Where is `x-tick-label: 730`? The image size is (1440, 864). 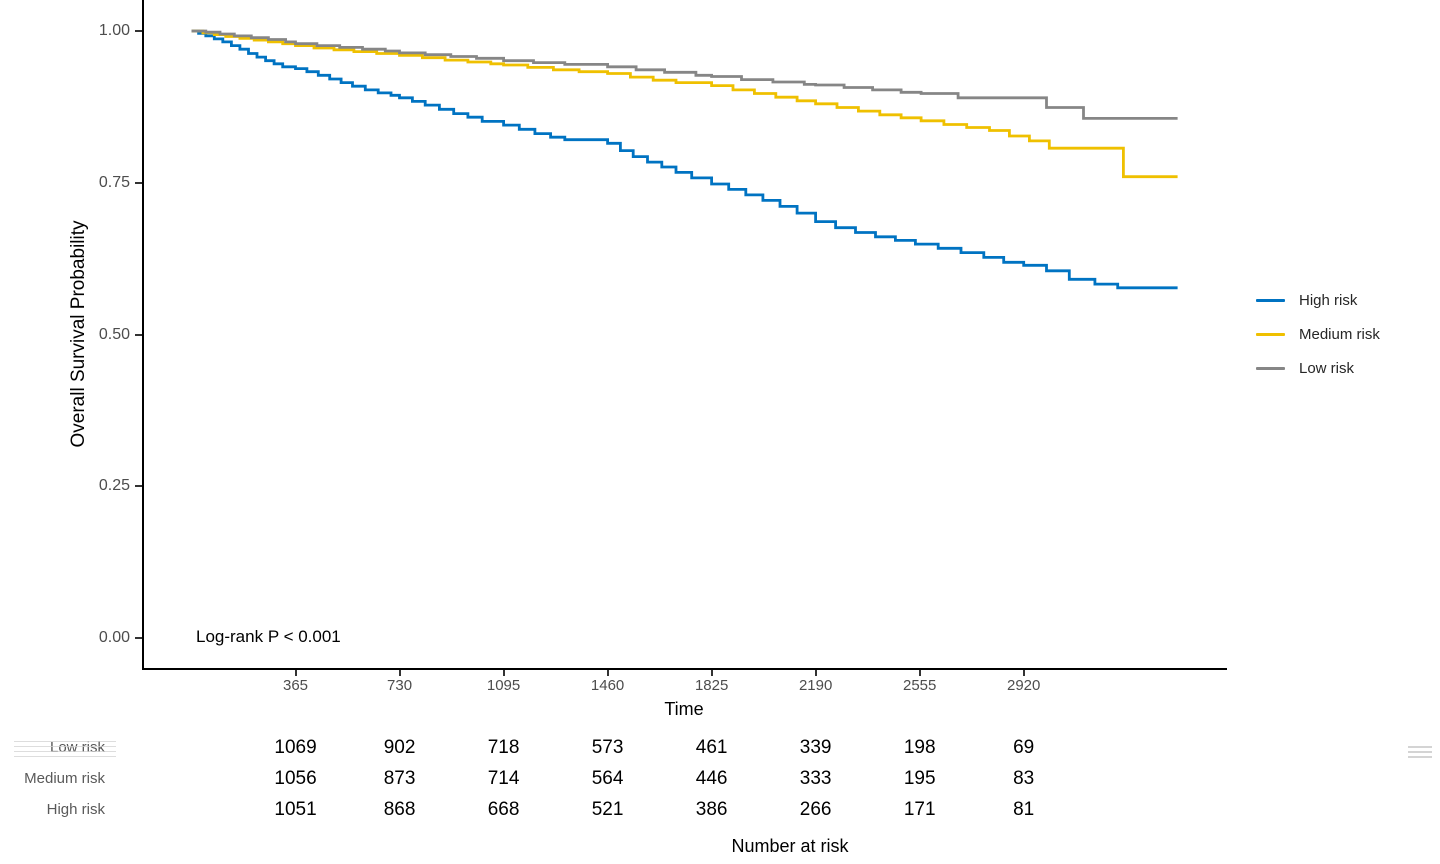
x-tick-label: 730 is located at coordinates (400, 685).